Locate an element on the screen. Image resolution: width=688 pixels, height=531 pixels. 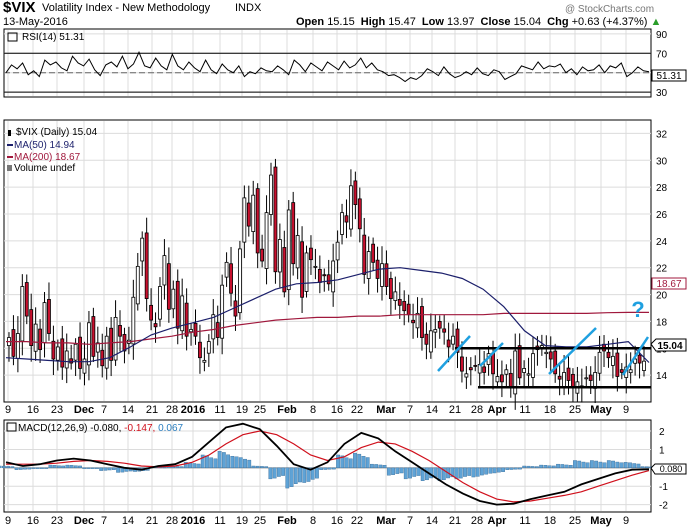
ma200-value-box is located at coordinates (669, 283).